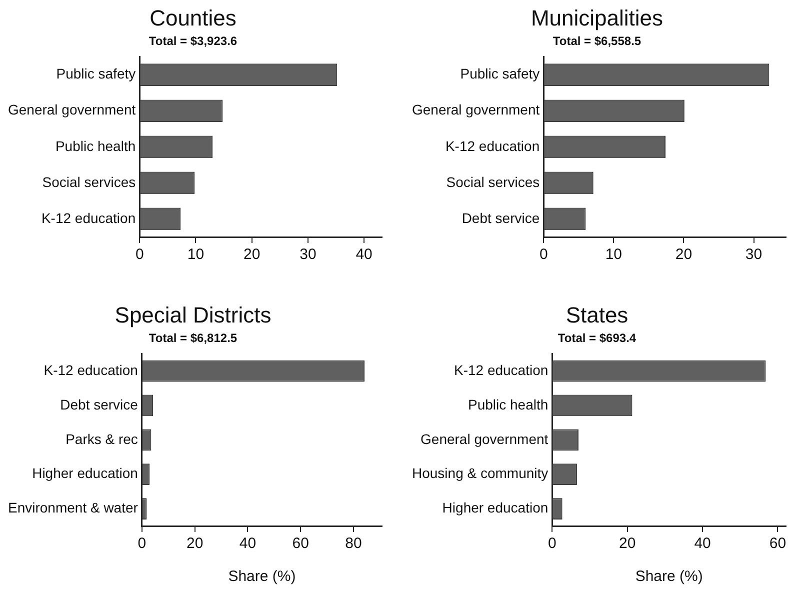 The image size is (808, 594). I want to click on chart-title: States, so click(597, 315).